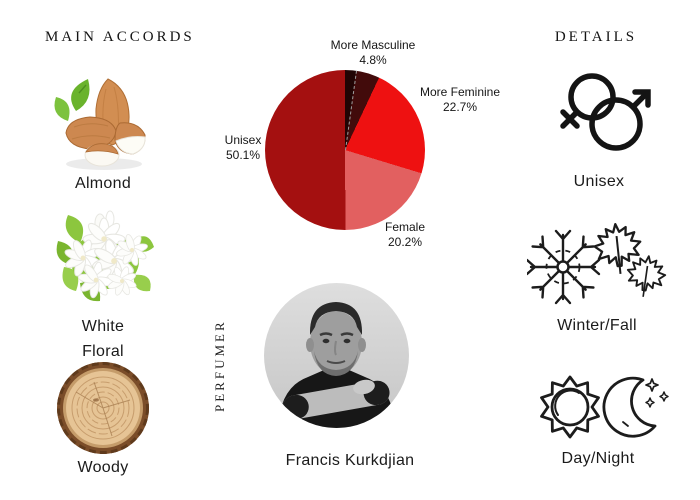 The width and height of the screenshot is (700, 500). What do you see at coordinates (405, 234) in the screenshot?
I see `pie-label-female: Female 20.2%` at bounding box center [405, 234].